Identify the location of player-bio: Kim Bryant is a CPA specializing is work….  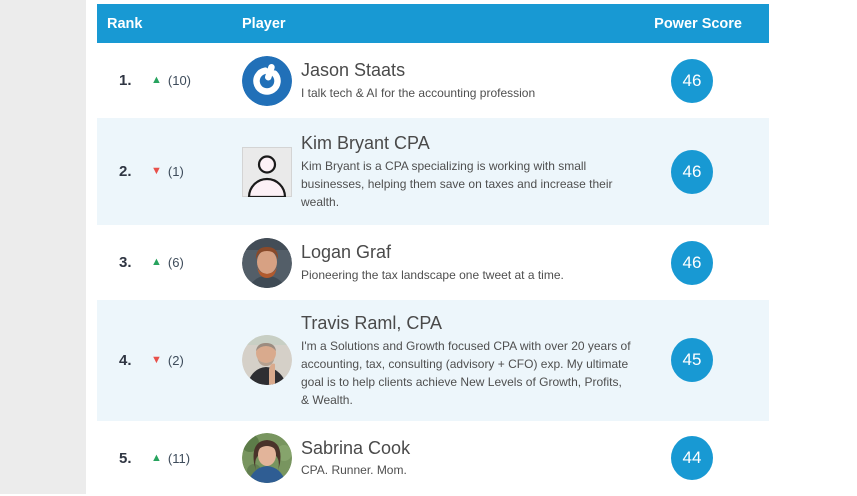
(457, 183).